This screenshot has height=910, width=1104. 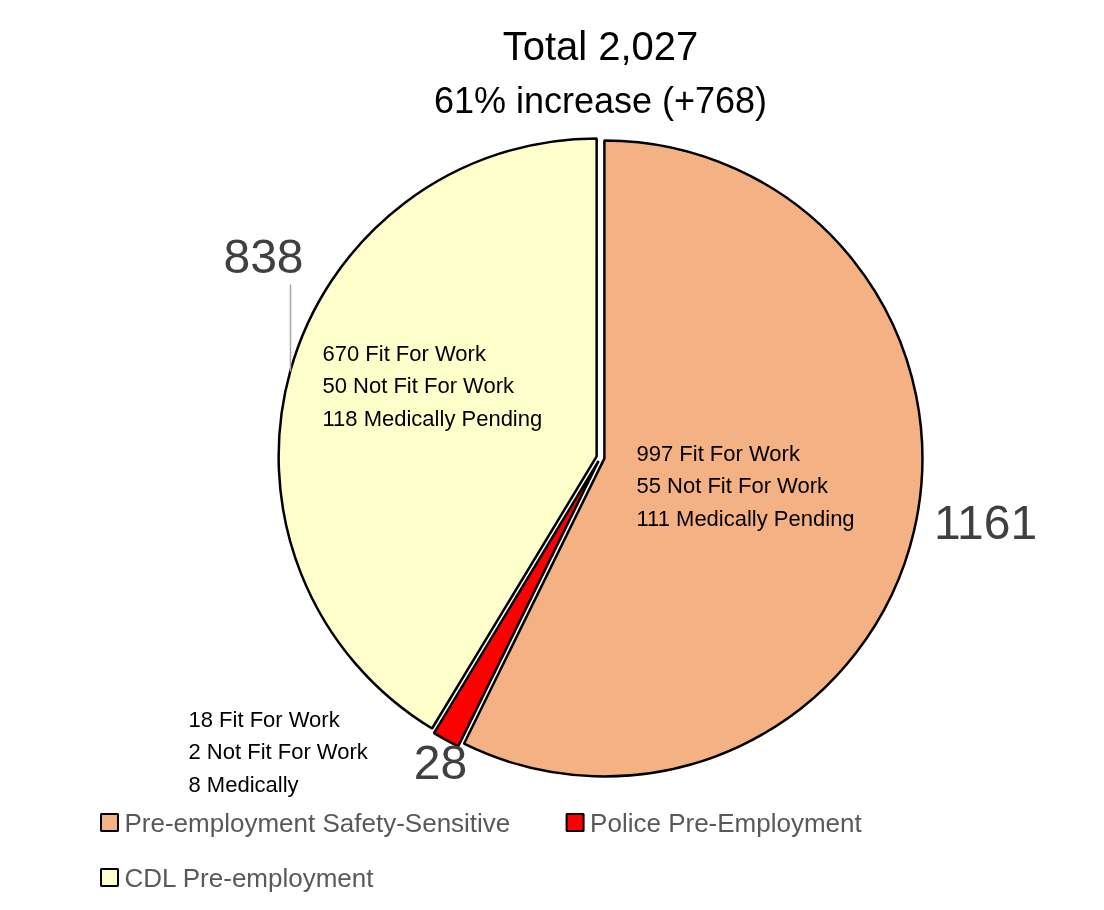 I want to click on data-label: 1161, so click(x=985, y=522).